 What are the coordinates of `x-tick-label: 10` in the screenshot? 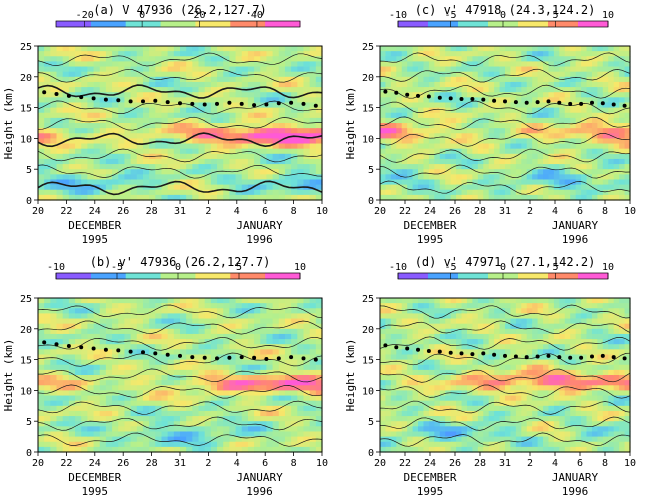 It's located at (322, 463).